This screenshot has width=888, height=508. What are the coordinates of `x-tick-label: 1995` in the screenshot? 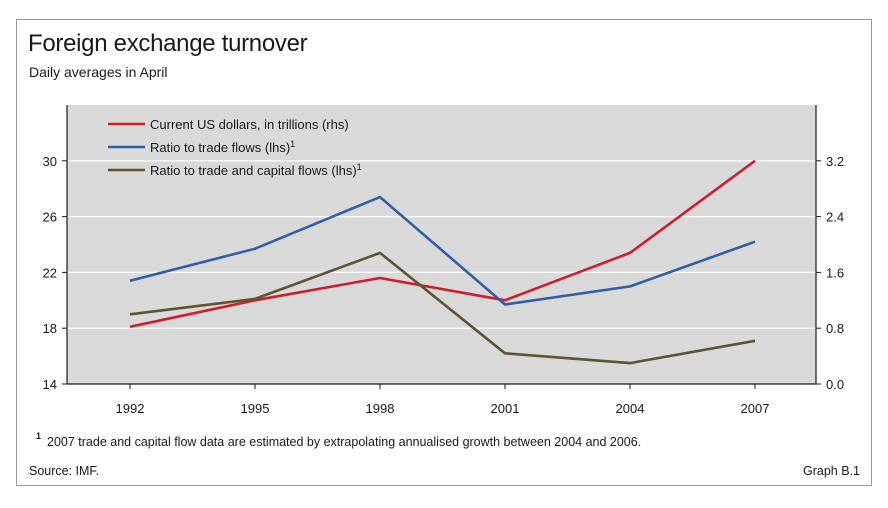 It's located at (255, 408).